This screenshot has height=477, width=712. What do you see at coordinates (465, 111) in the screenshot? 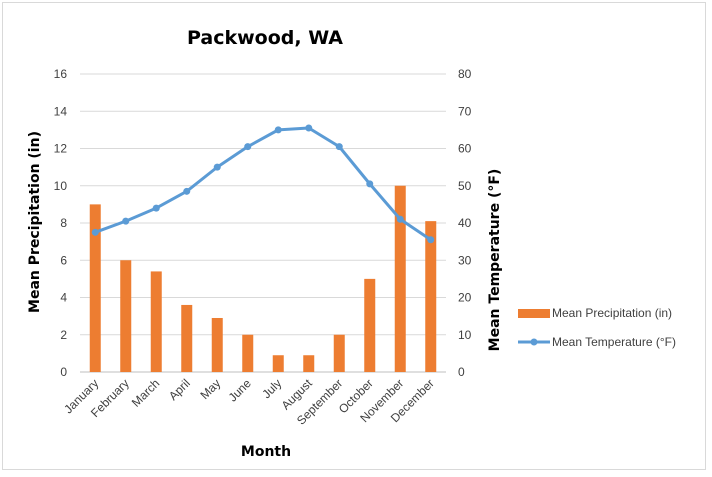
I see `right-tick-label: 70` at bounding box center [465, 111].